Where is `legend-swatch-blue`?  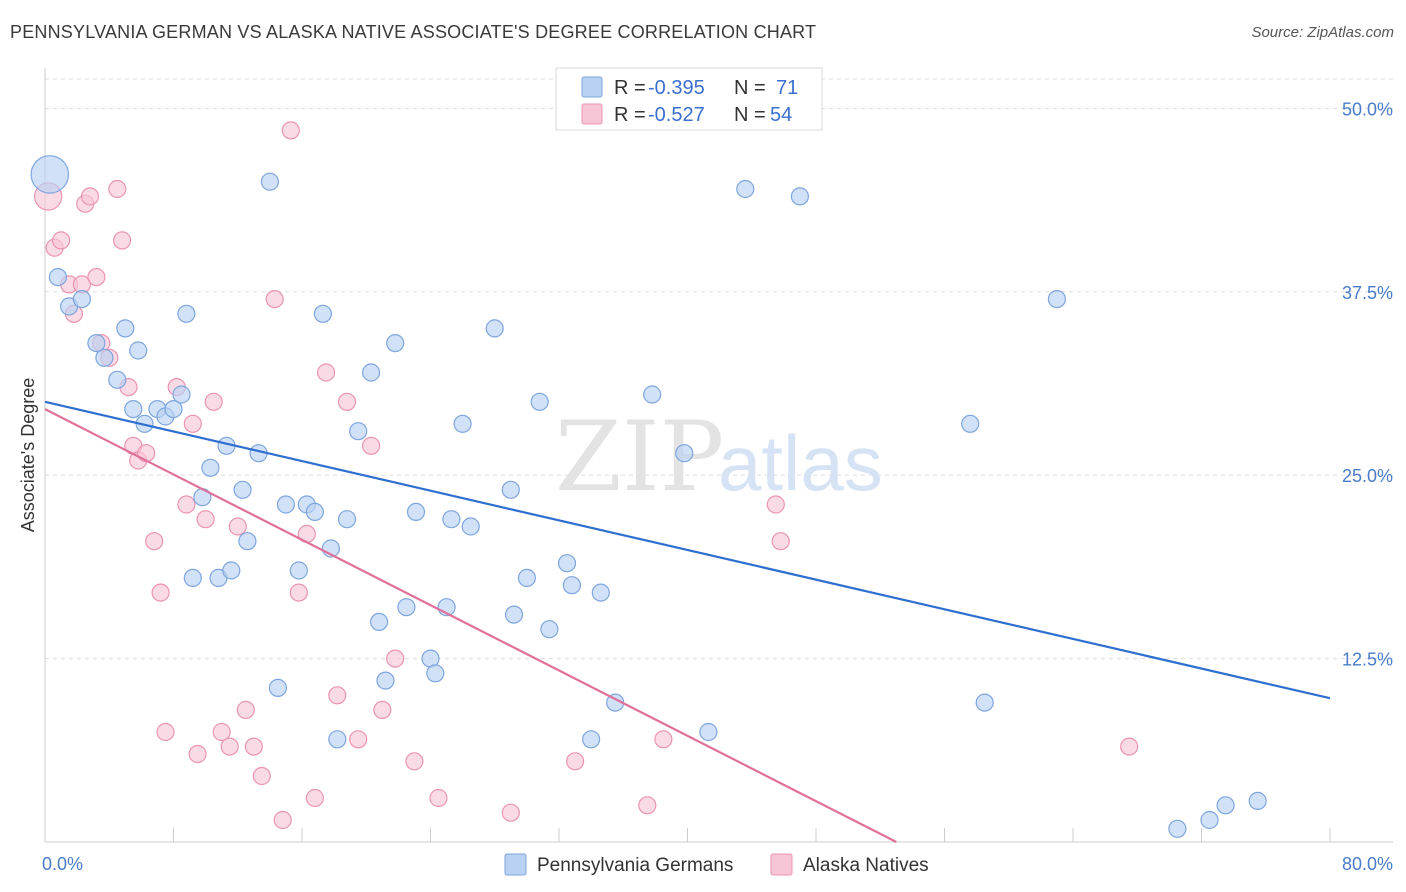 legend-swatch-blue is located at coordinates (592, 87).